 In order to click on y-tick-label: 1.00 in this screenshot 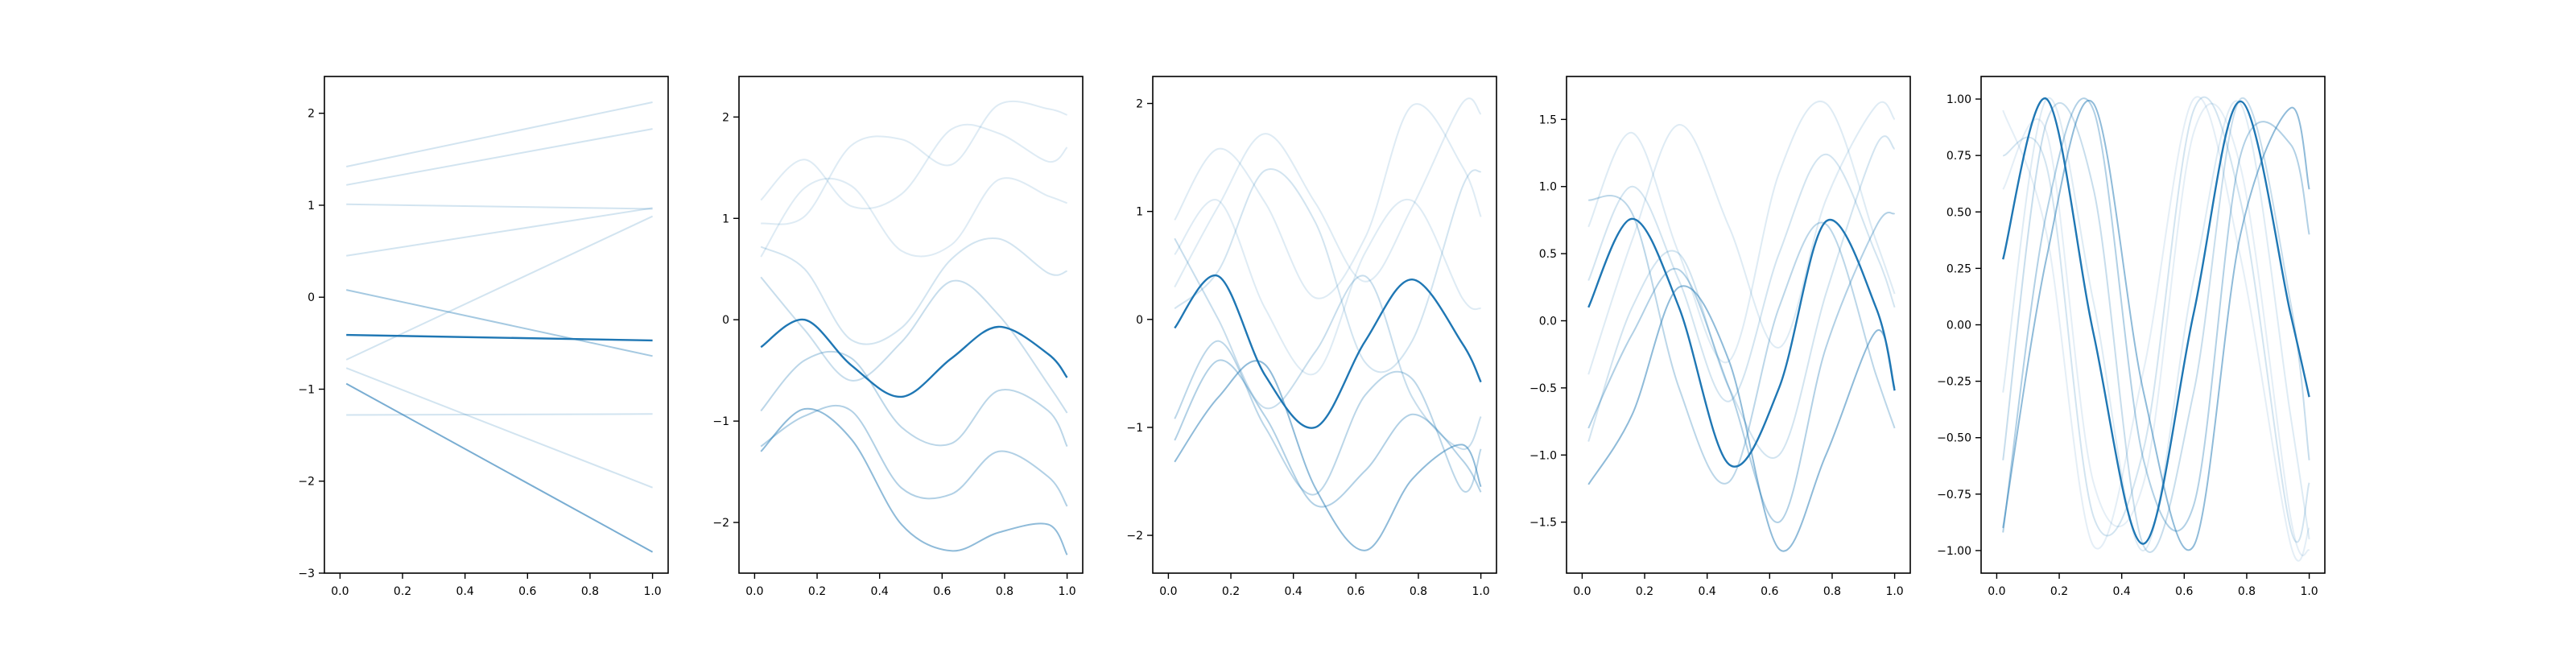, I will do `click(1958, 100)`.